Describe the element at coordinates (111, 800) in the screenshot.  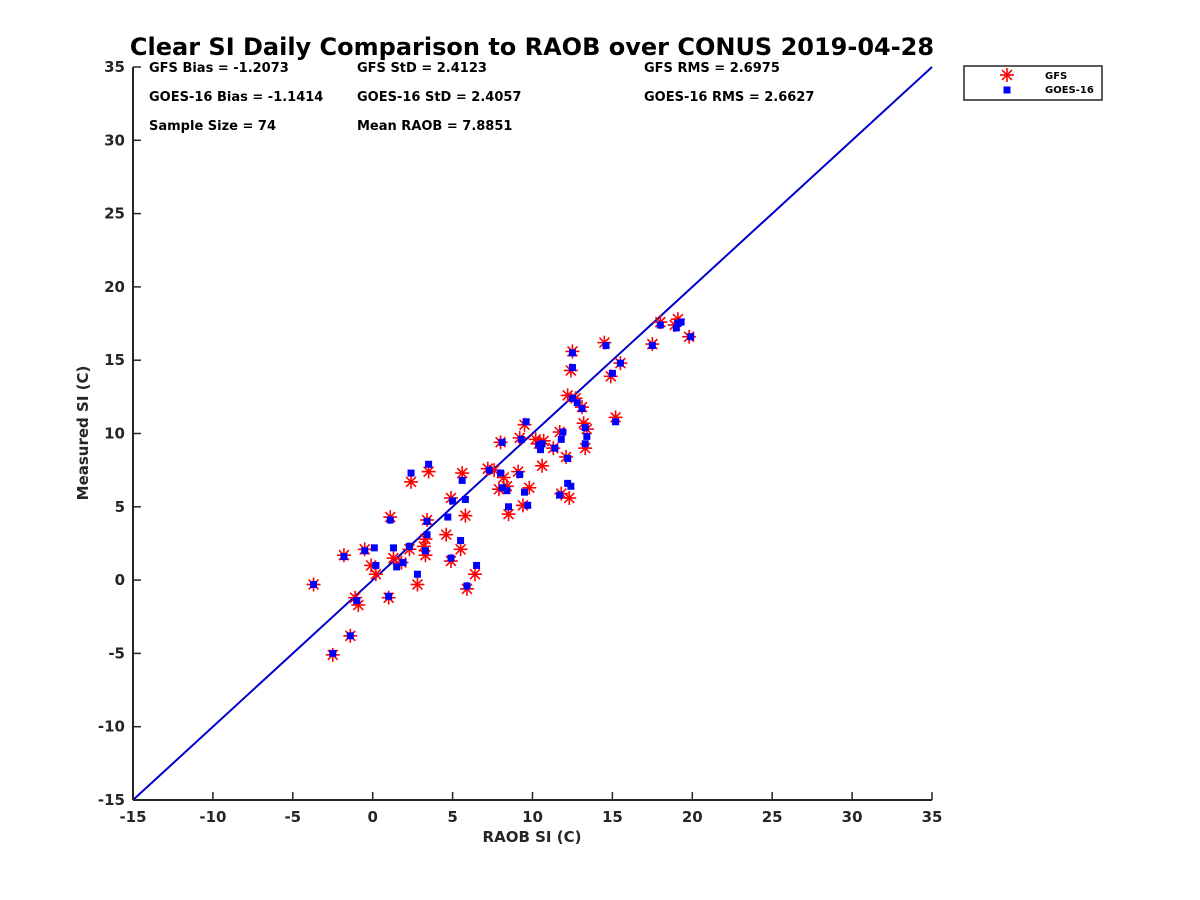
I see `y-tick-label: -15` at that location.